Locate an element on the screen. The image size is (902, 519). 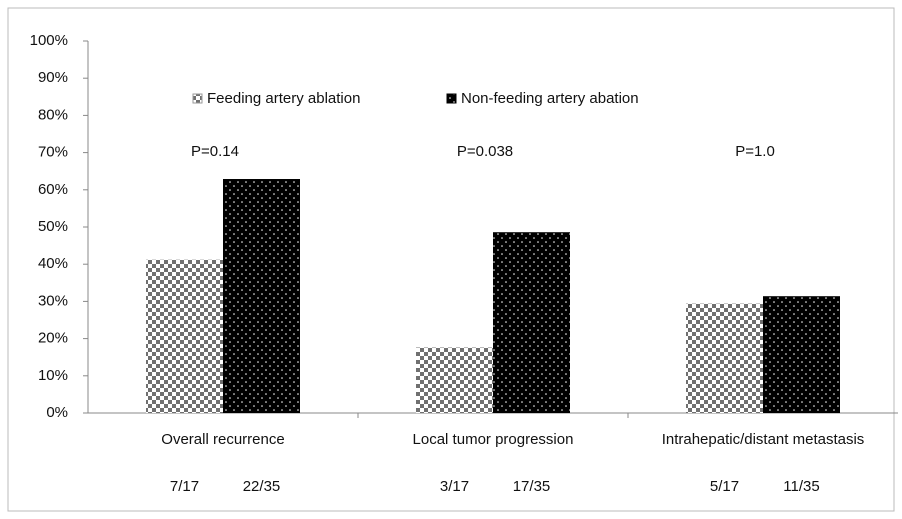
x-tick-label: Local tumor progression is located at coordinates (493, 439).